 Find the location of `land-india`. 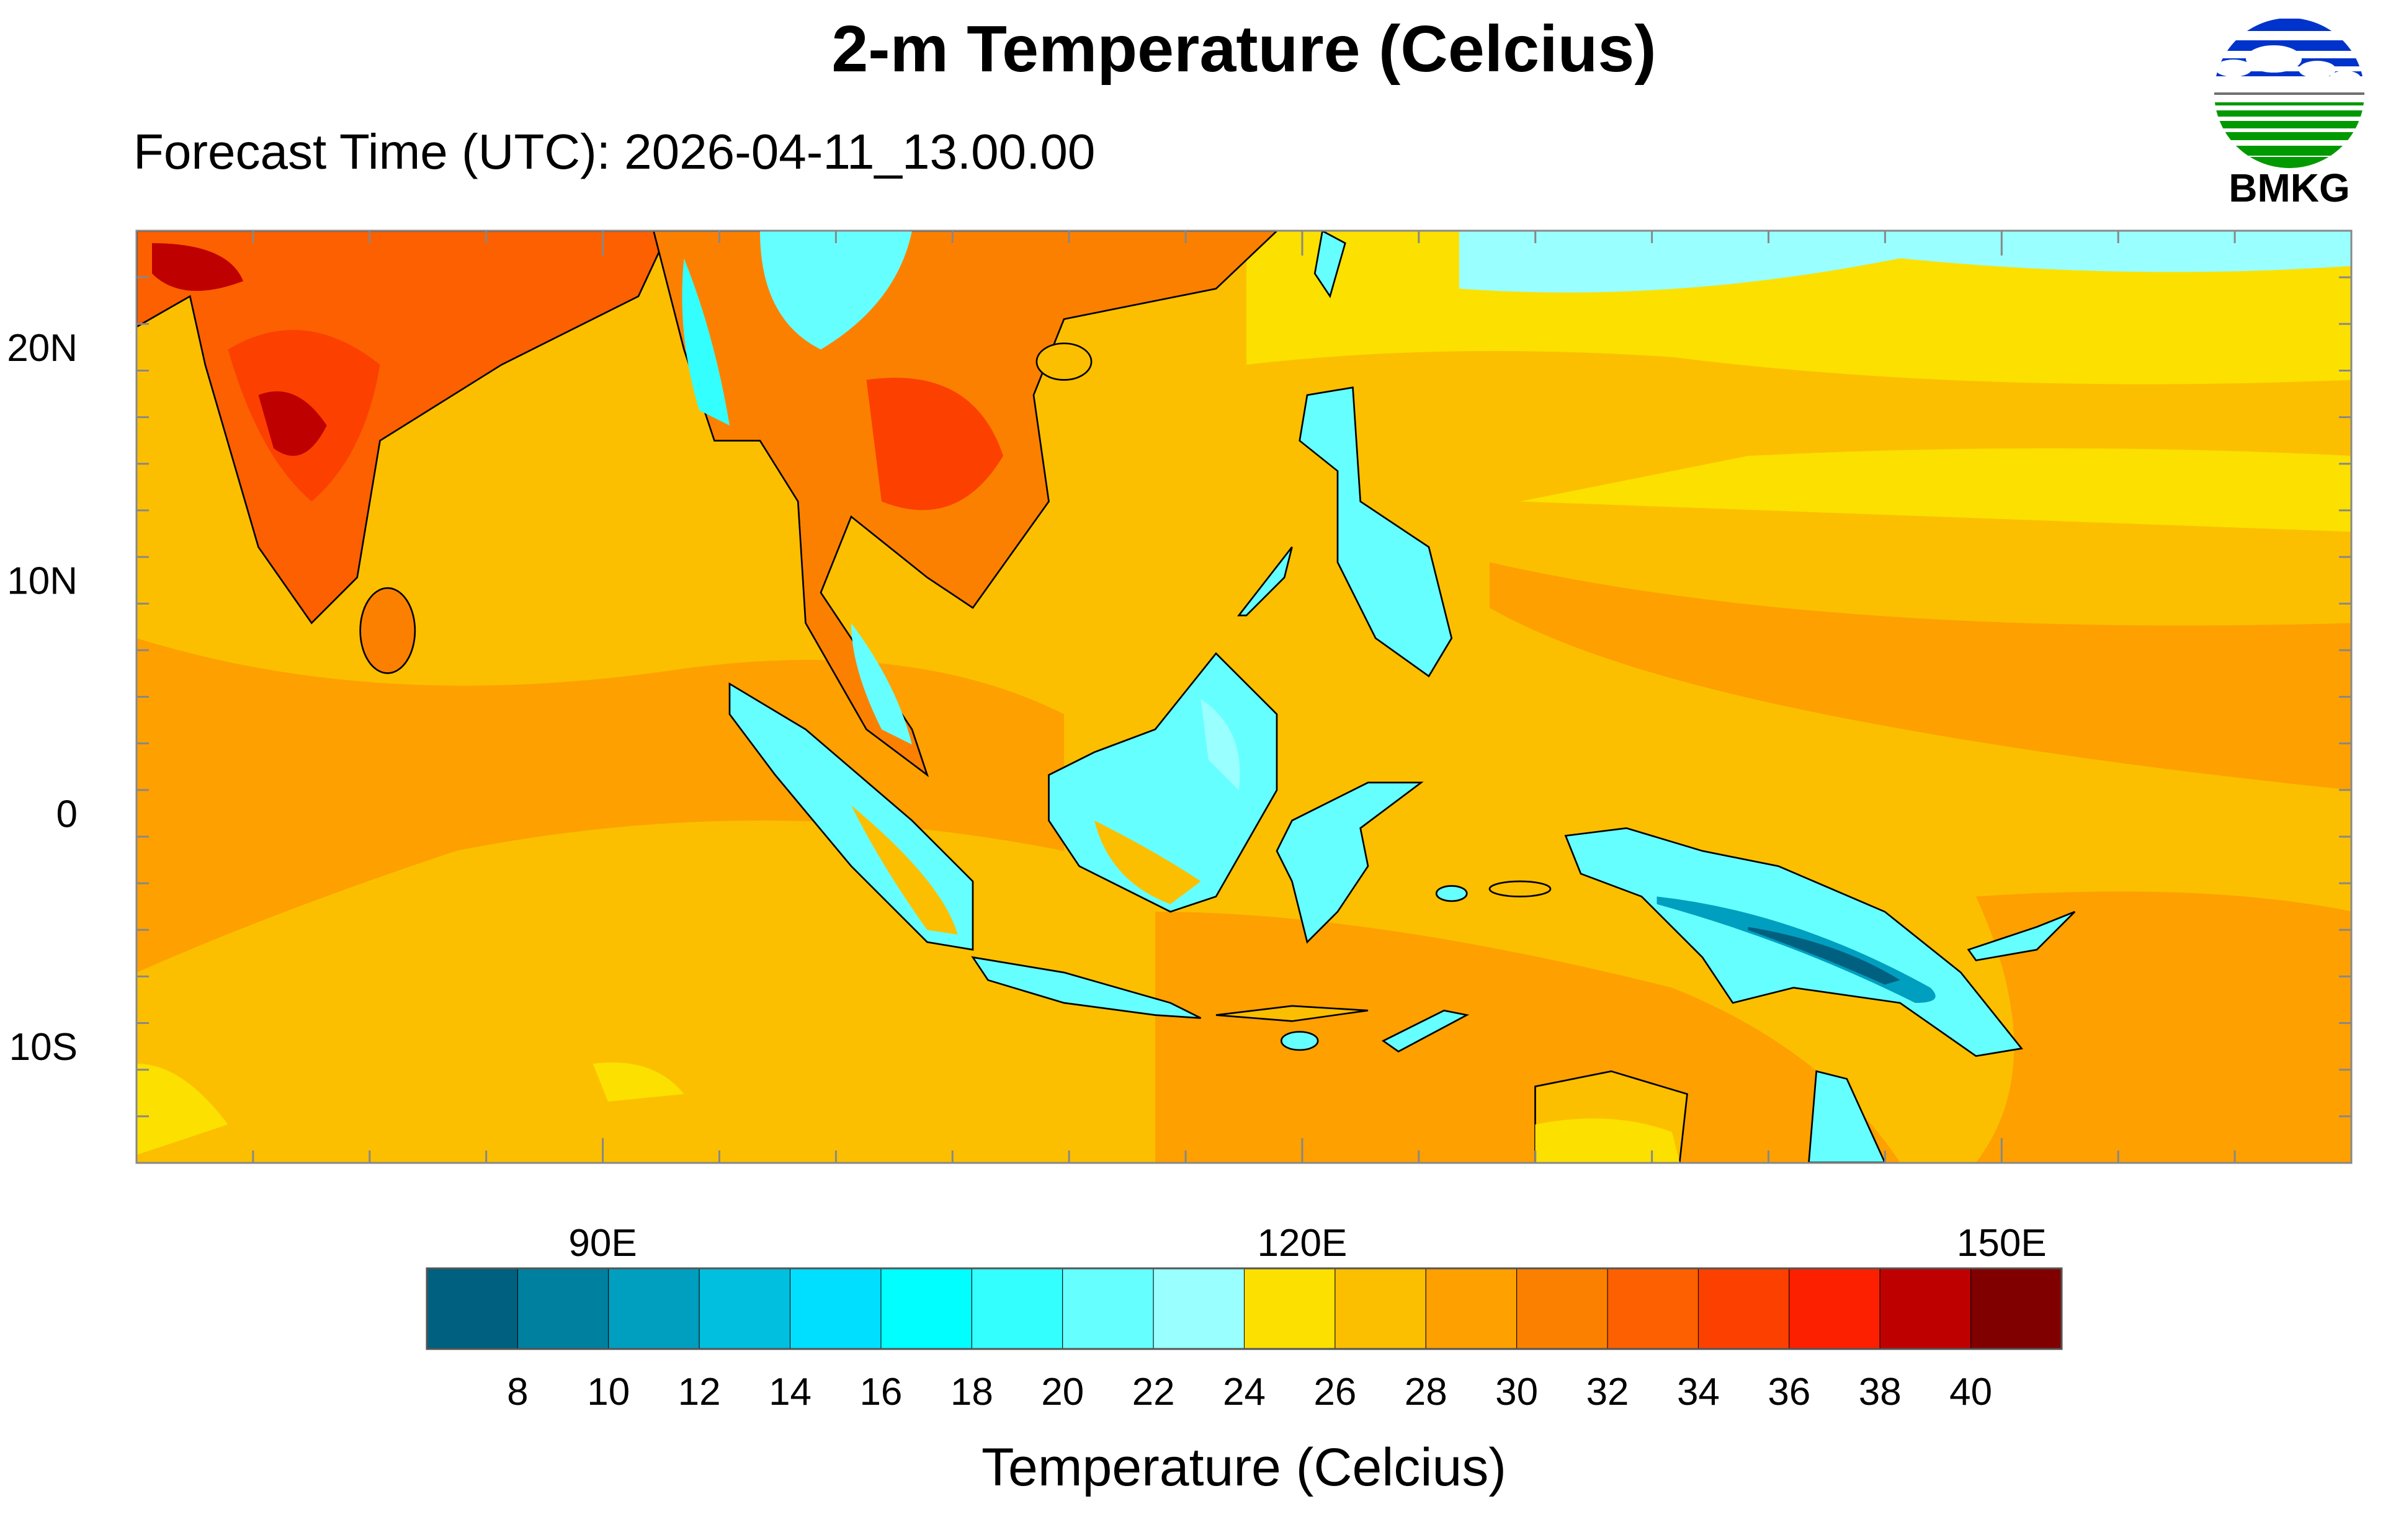

land-india is located at coordinates (403, 428).